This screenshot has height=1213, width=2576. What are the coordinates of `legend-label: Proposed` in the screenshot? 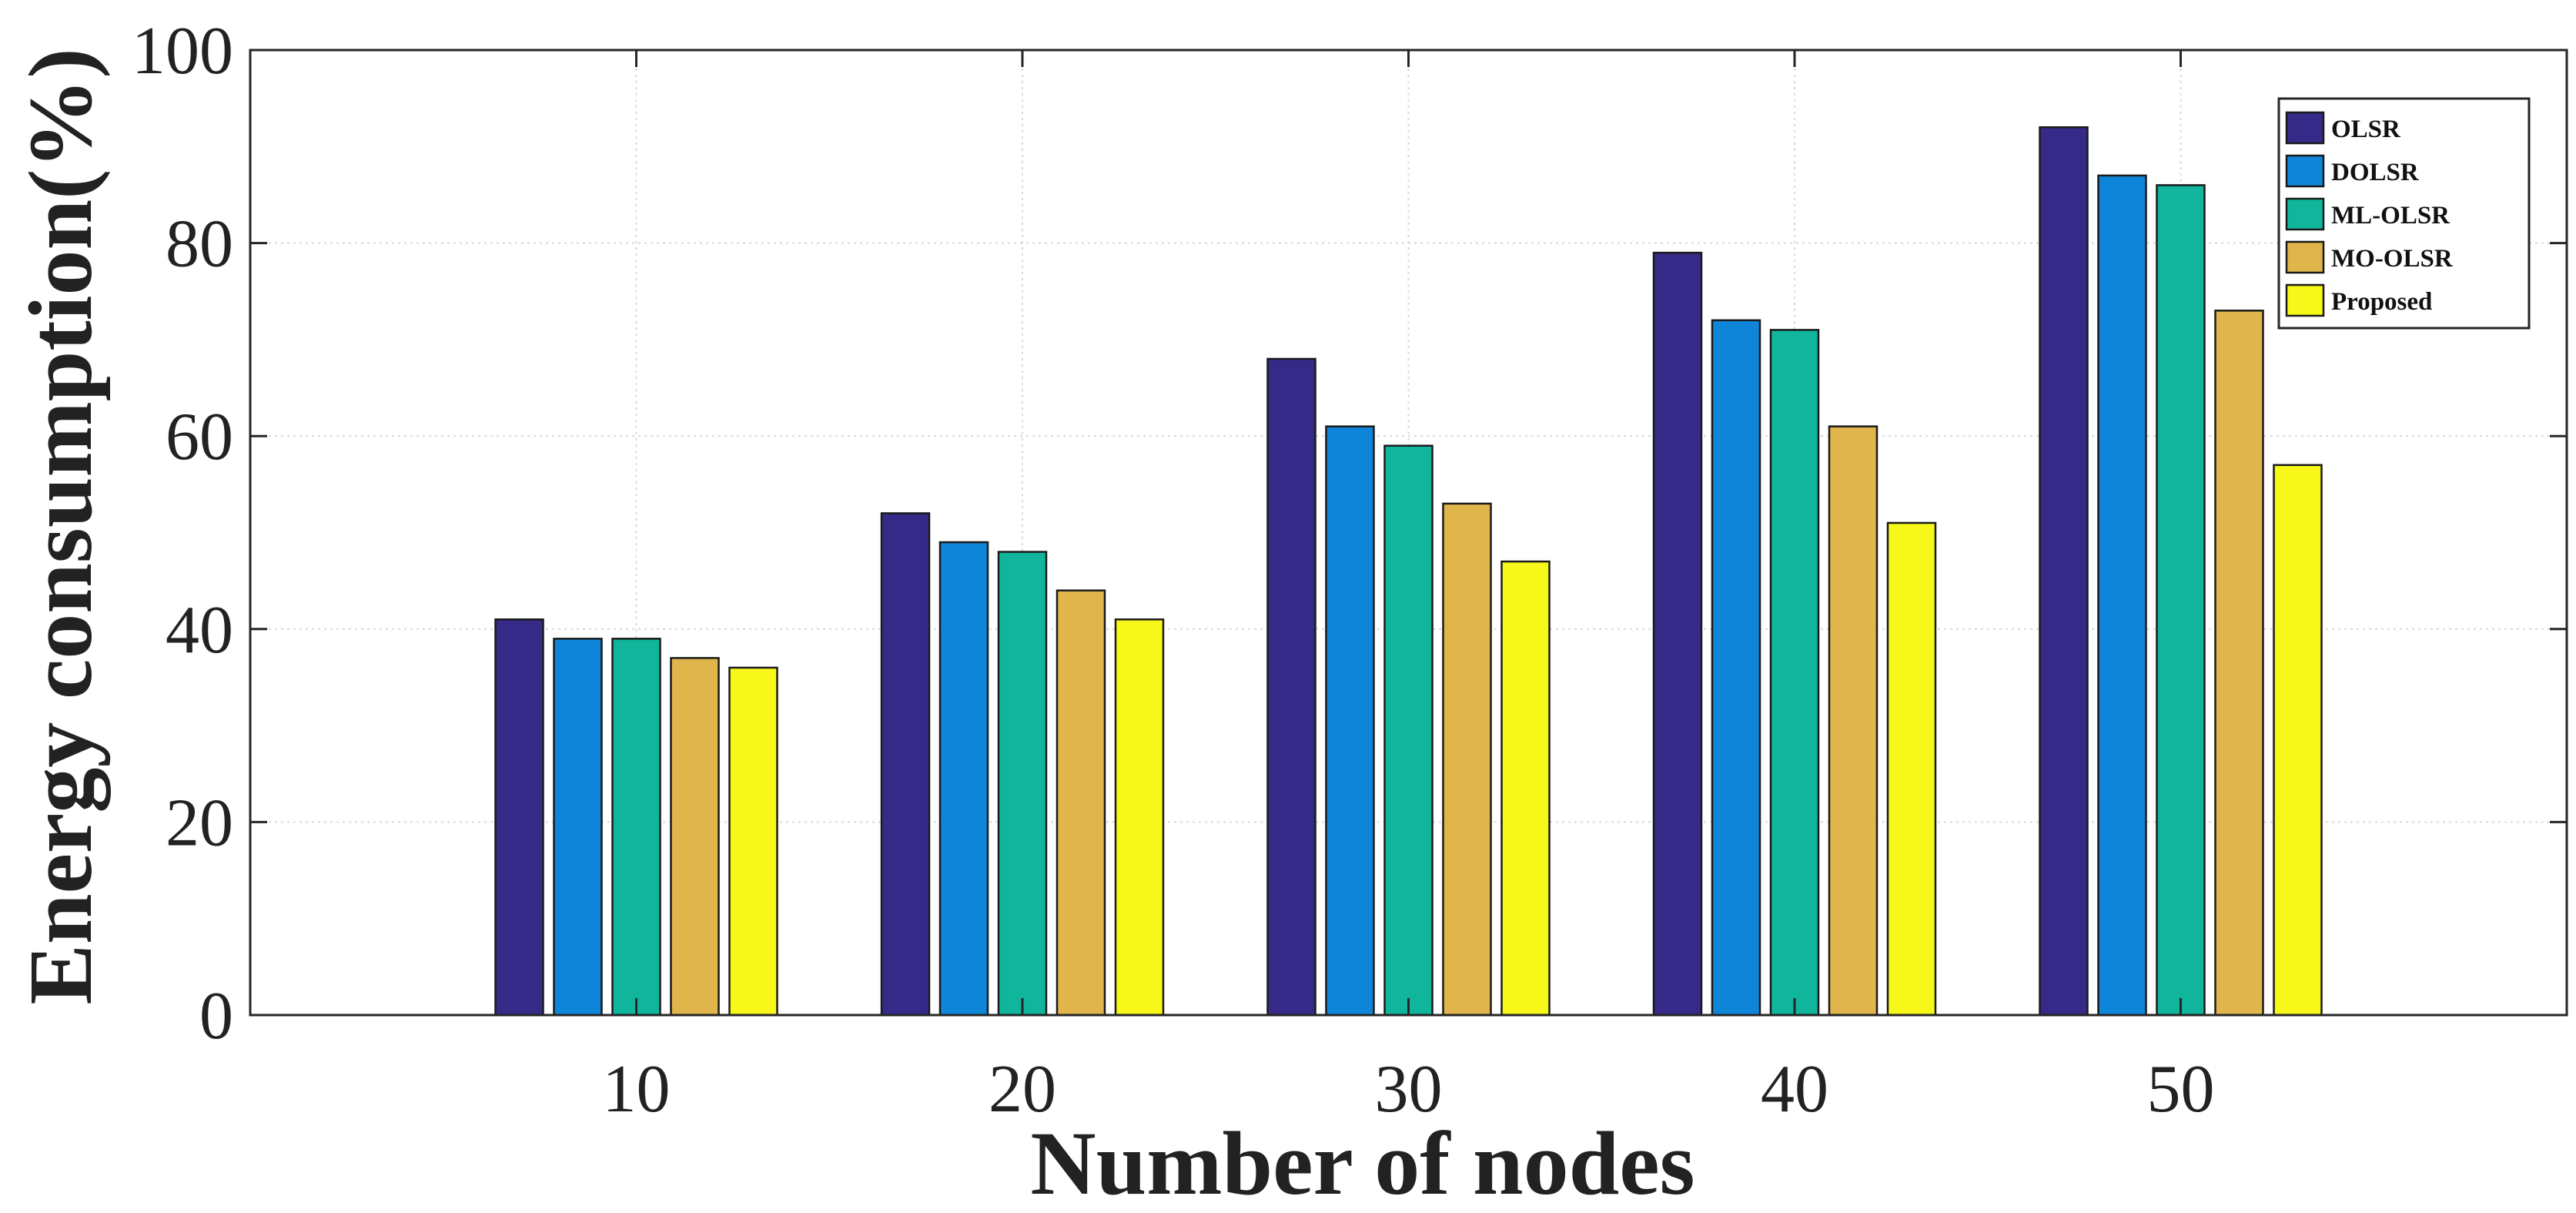 It's located at (2381, 302).